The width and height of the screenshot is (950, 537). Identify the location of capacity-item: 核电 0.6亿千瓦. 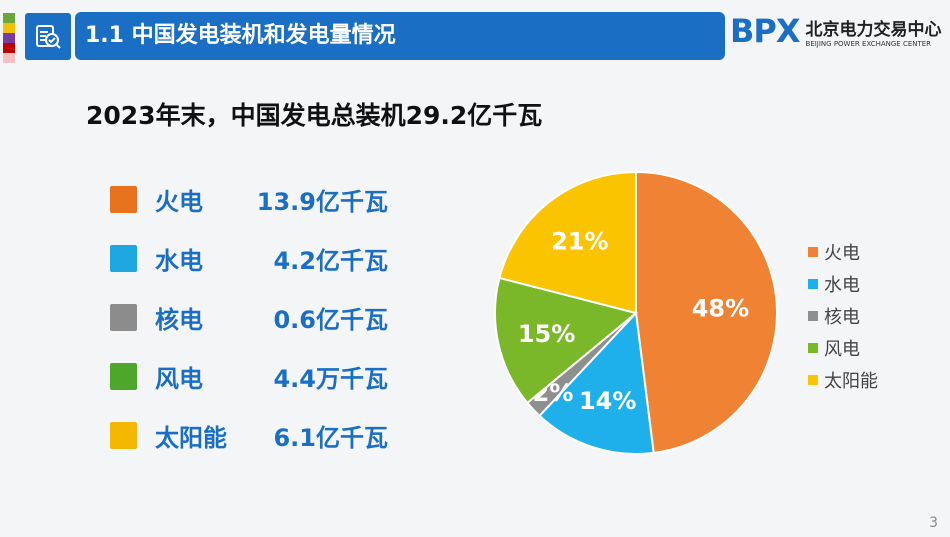
(249, 318).